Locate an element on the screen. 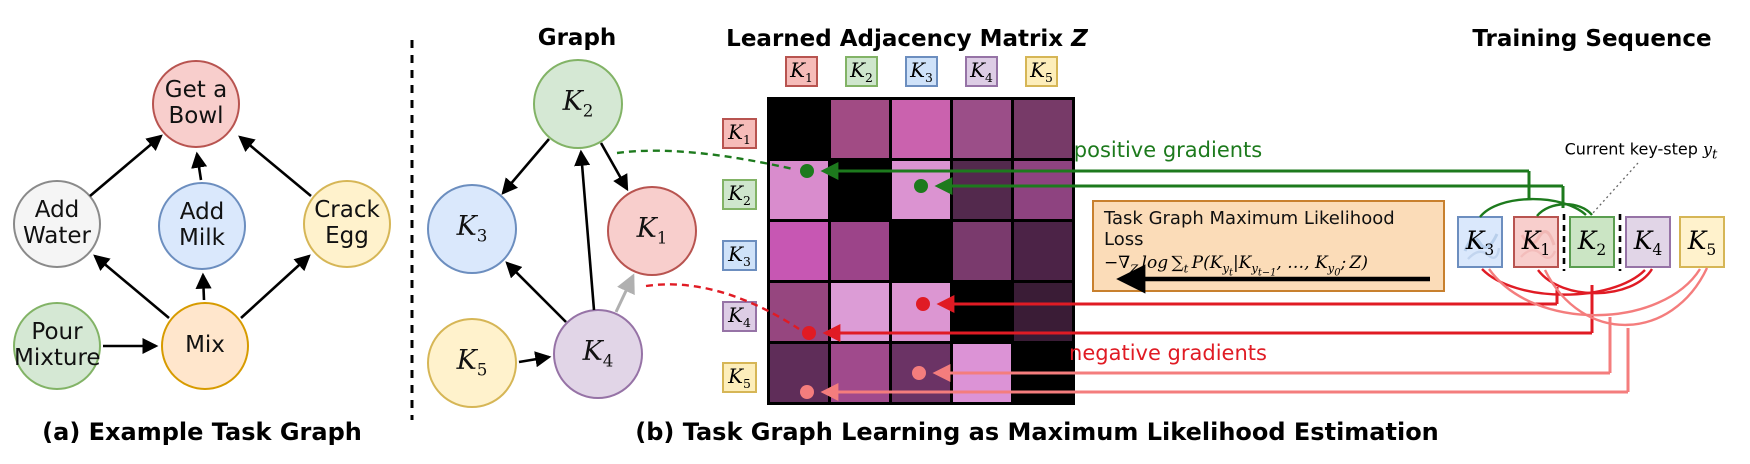 This screenshot has height=464, width=1750. node-add-milk: Add Milk is located at coordinates (202, 226).